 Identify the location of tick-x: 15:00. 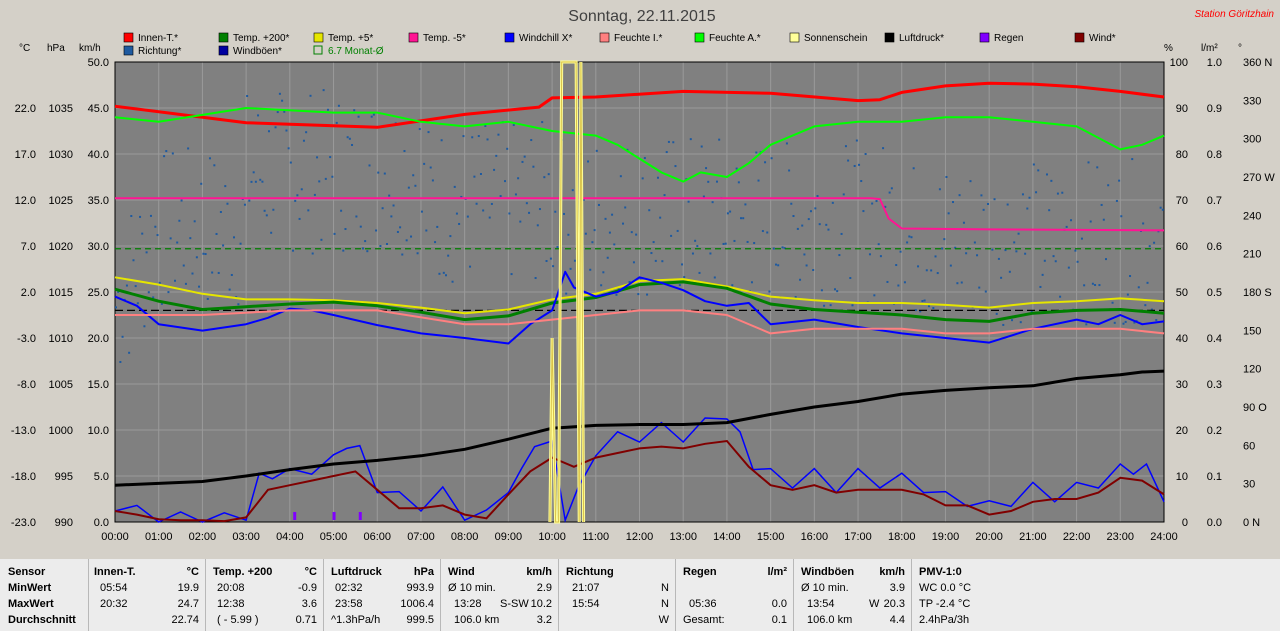
(771, 537).